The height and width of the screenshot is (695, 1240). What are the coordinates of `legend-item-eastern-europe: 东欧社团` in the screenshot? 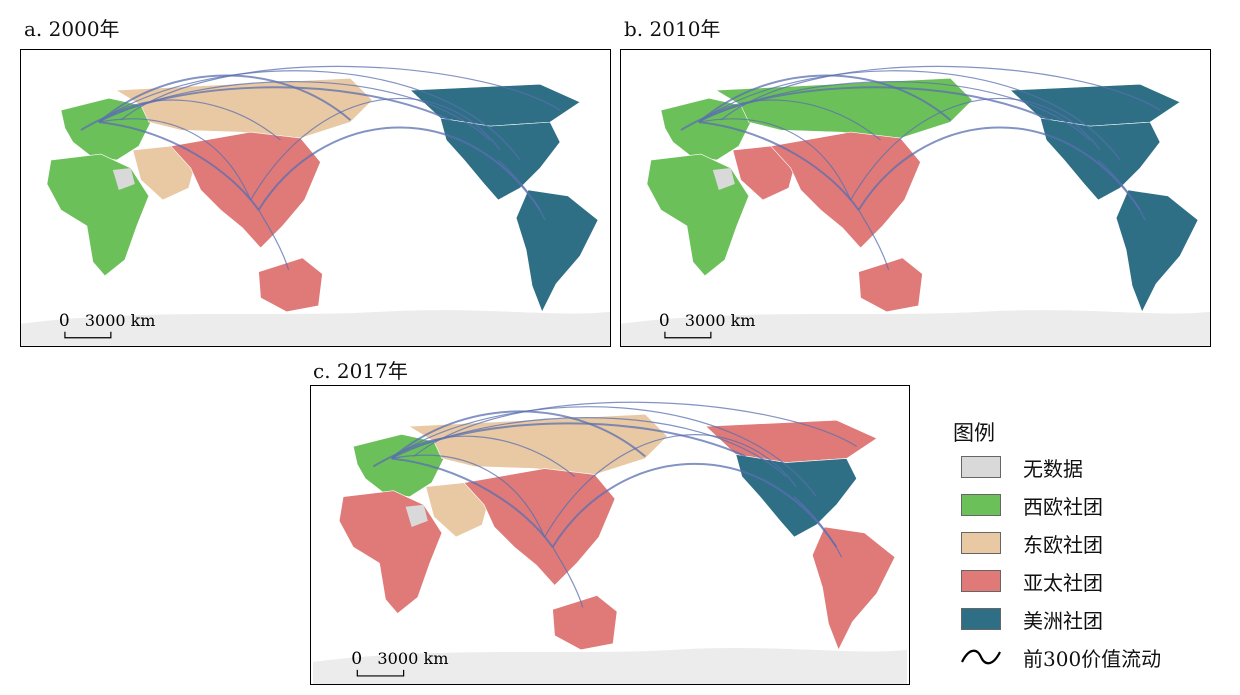 It's located at (1083, 543).